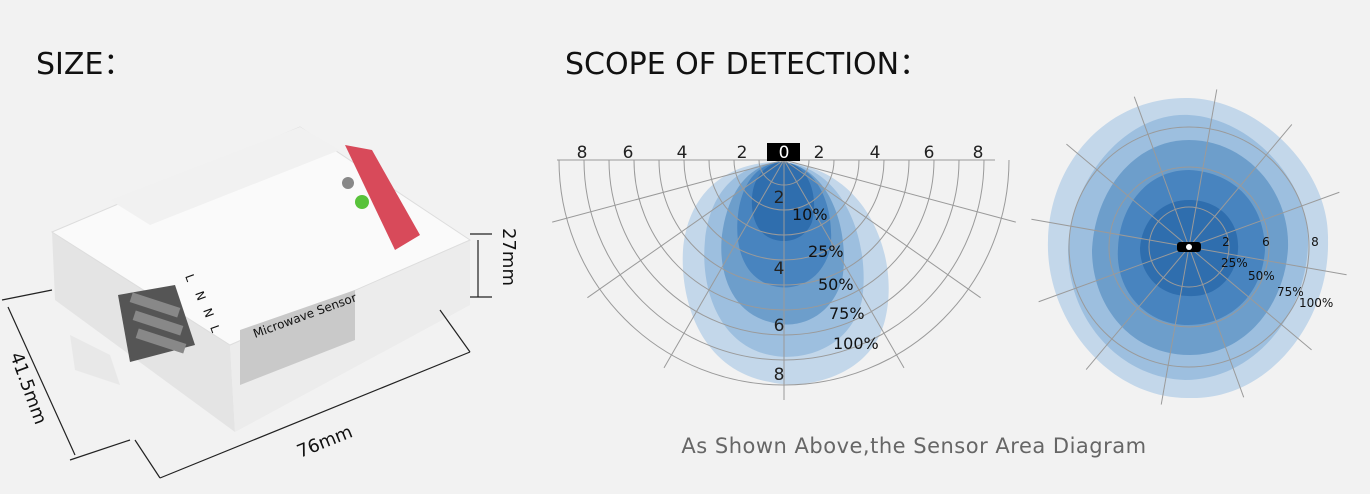 This screenshot has width=1370, height=494. Describe the element at coordinates (810, 214) in the screenshot. I see `coverage-label: 10%` at that location.